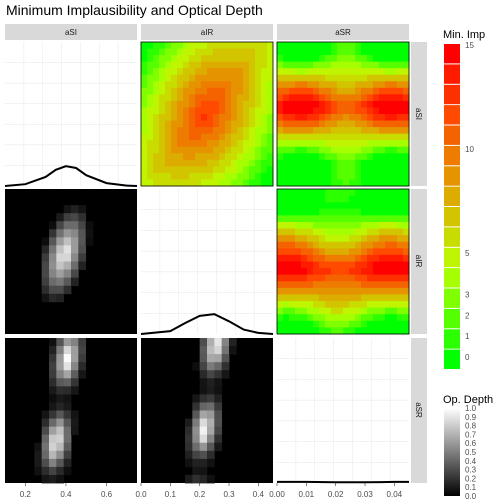 The image size is (504, 504). Describe the element at coordinates (471, 487) in the screenshot. I see `legend-op-depth-label: 0.1` at that location.